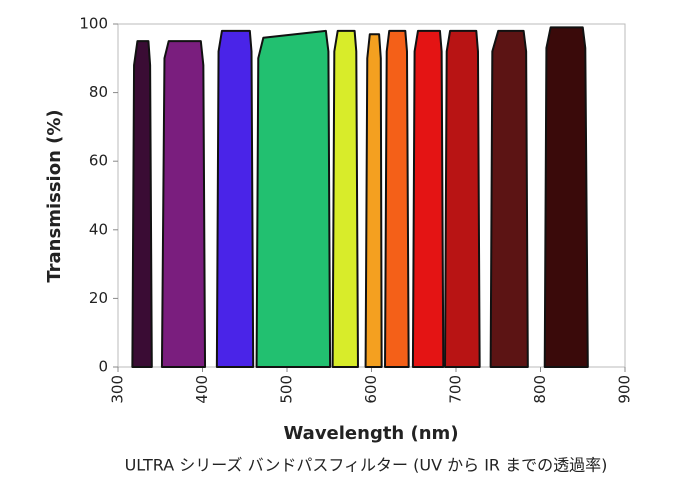 This screenshot has height=493, width=680. What do you see at coordinates (54, 195) in the screenshot?
I see `y-axis-title: Transmission (%)` at bounding box center [54, 195].